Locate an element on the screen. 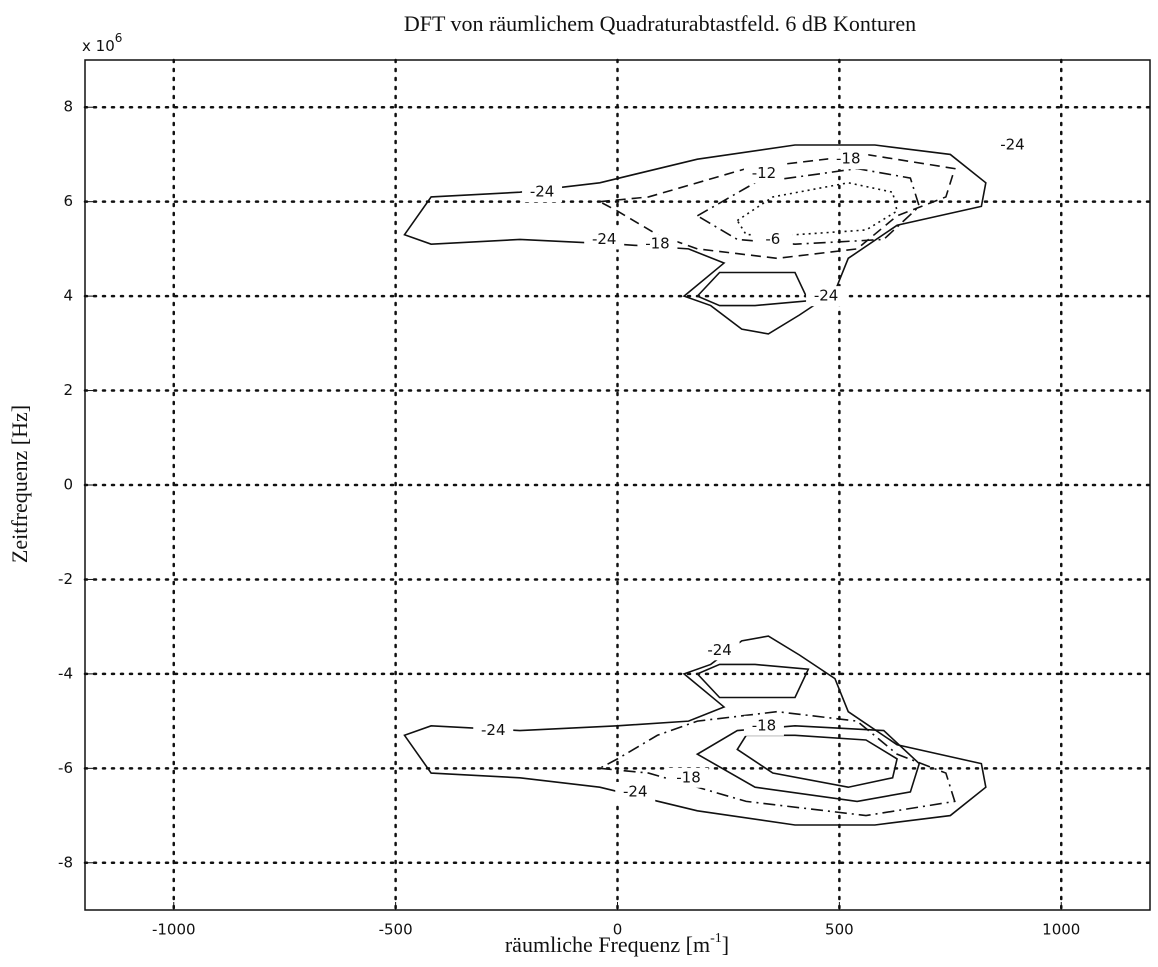  y-tick-label: 6 is located at coordinates (68, 201).